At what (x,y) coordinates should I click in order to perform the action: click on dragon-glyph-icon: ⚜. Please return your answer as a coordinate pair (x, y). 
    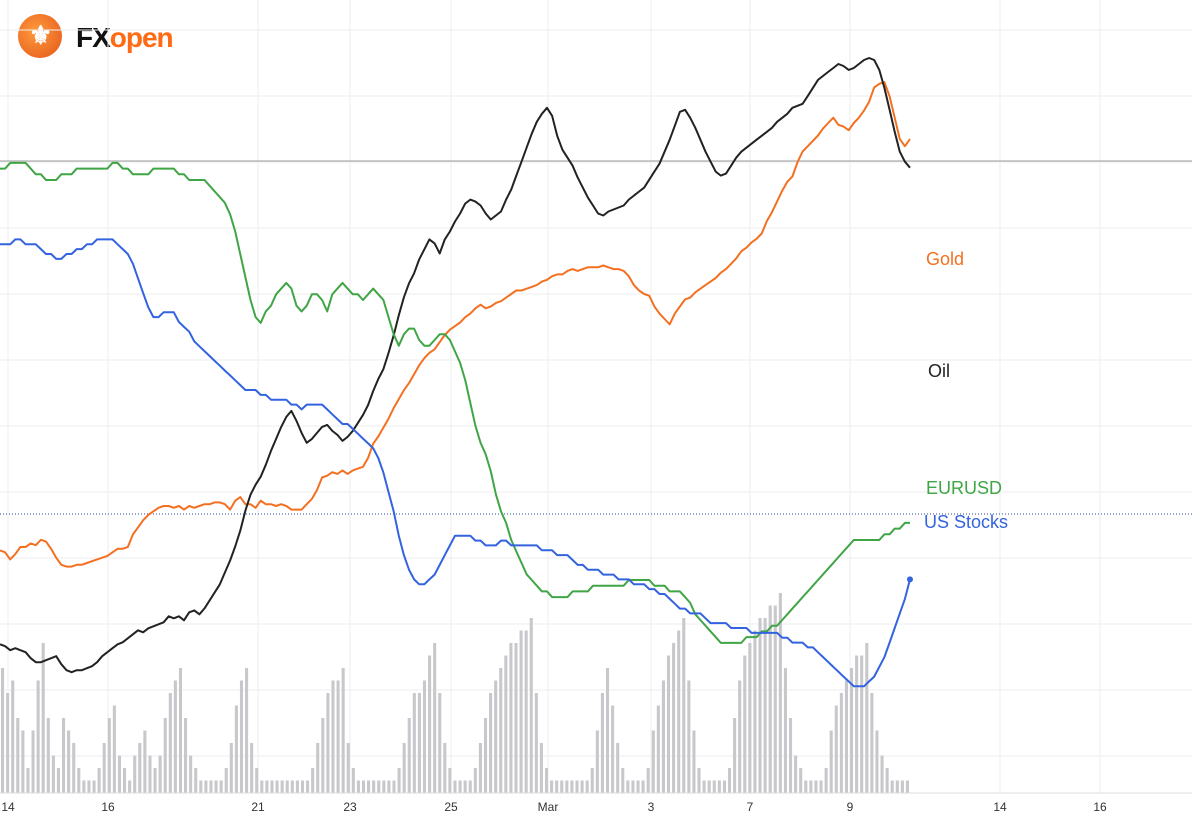
    Looking at the image, I should click on (41, 35).